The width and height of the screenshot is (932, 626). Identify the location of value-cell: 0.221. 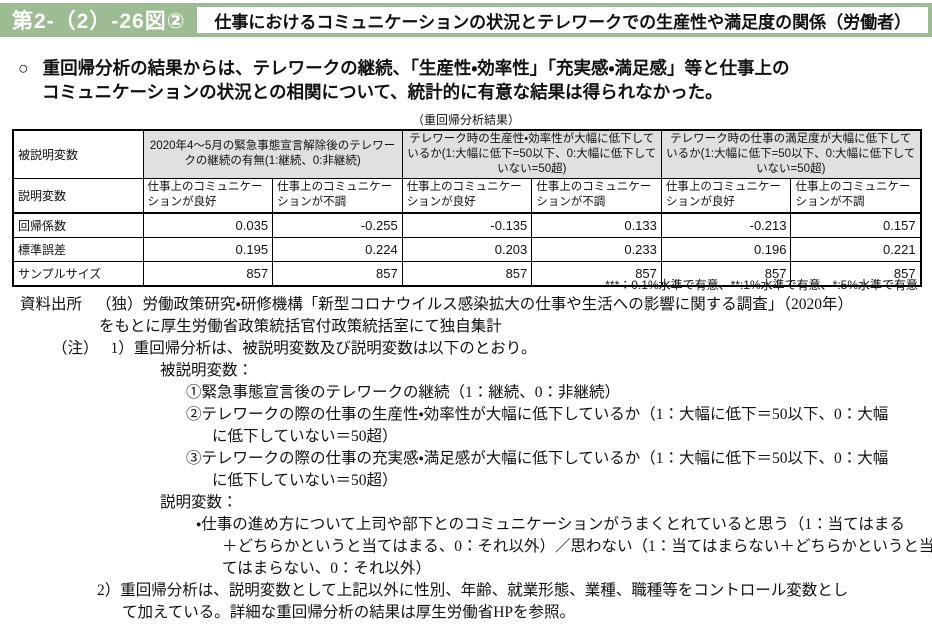
(856, 249).